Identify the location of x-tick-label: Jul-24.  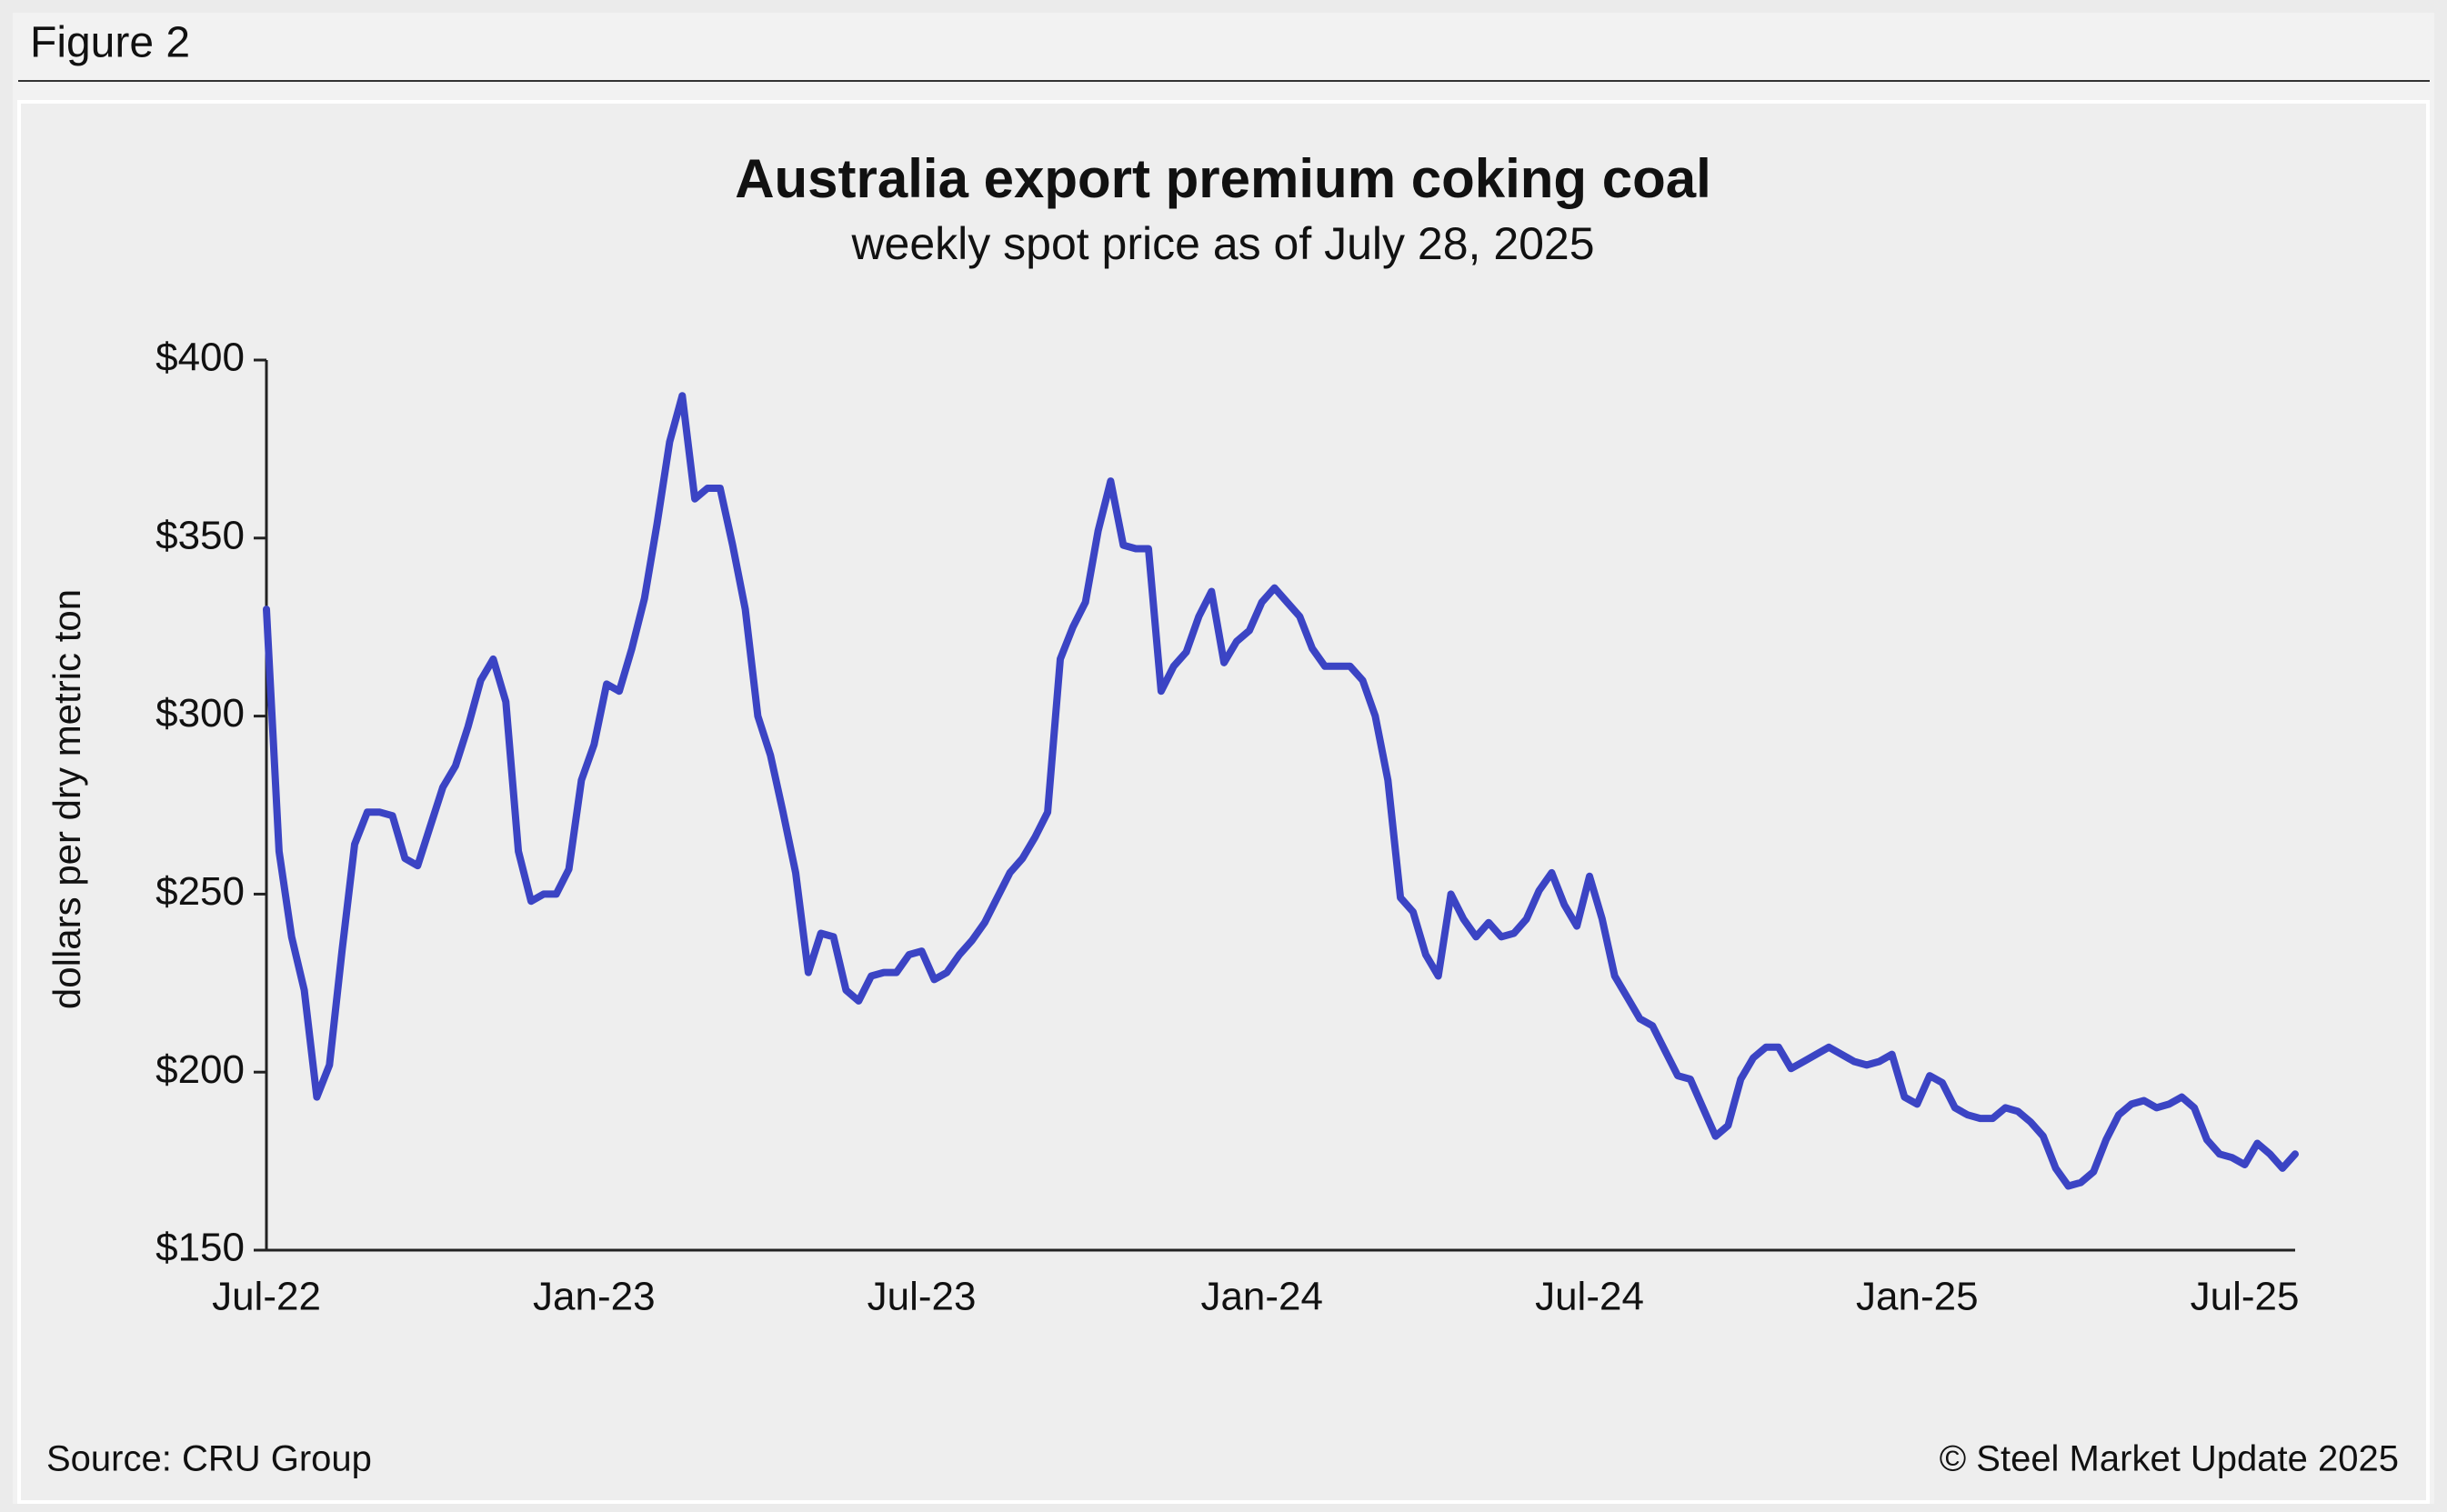
(1589, 1297).